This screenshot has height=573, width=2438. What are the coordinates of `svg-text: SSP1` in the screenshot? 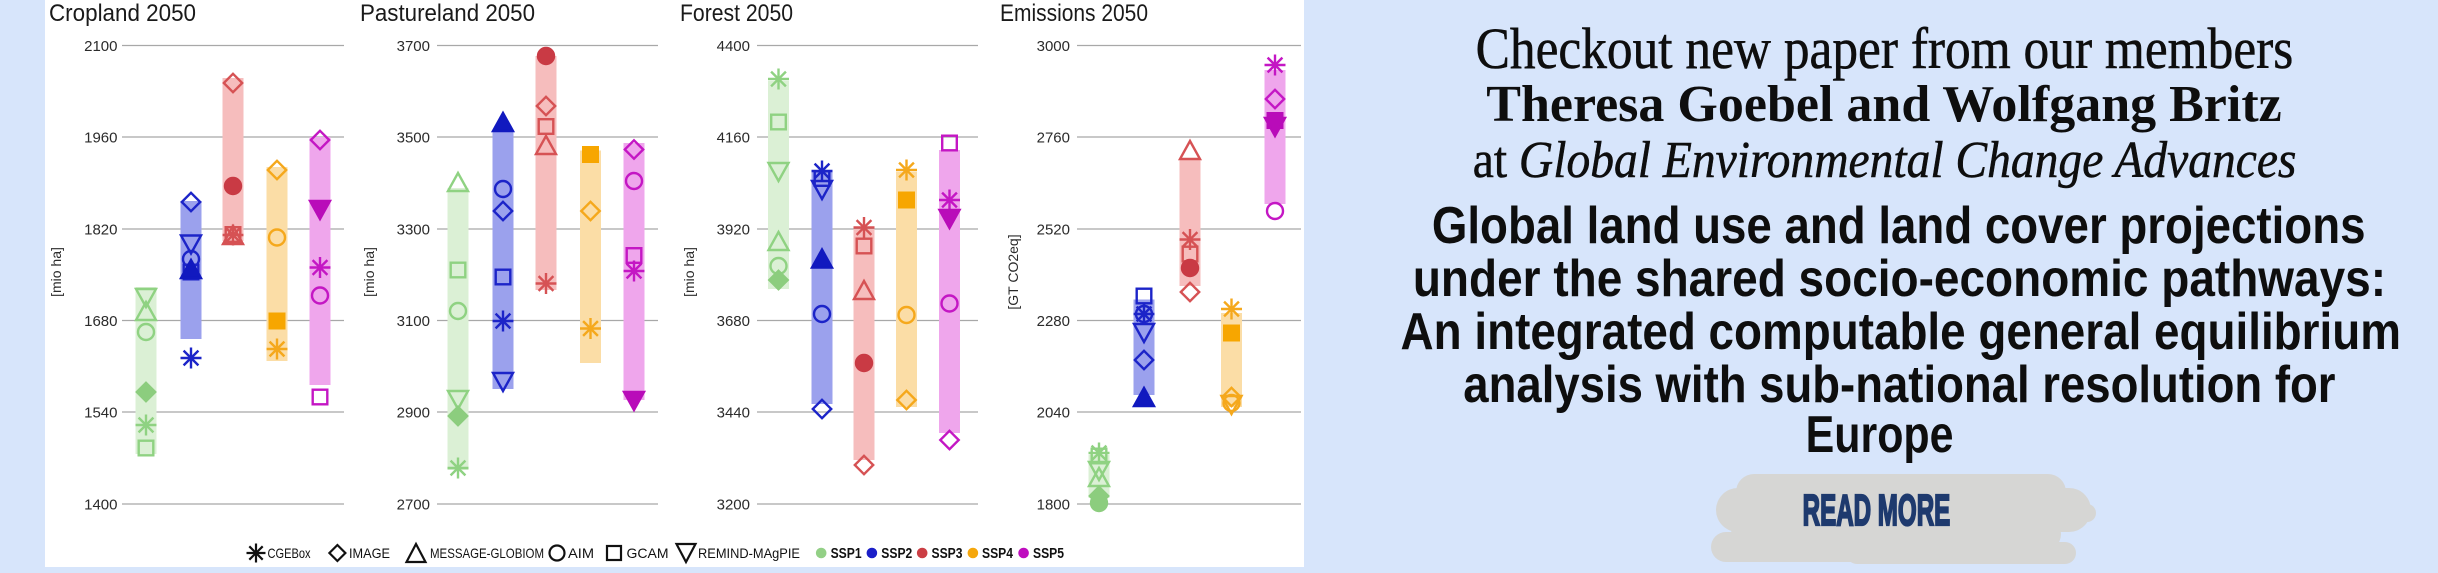 It's located at (846, 554).